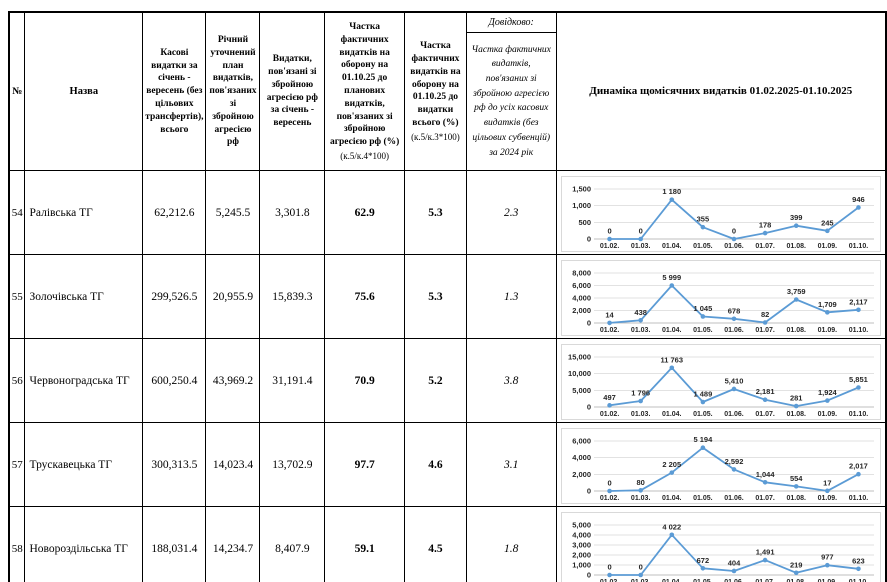 The height and width of the screenshot is (582, 887). Describe the element at coordinates (702, 394) in the screenshot. I see `svg-text: 1 489` at that location.